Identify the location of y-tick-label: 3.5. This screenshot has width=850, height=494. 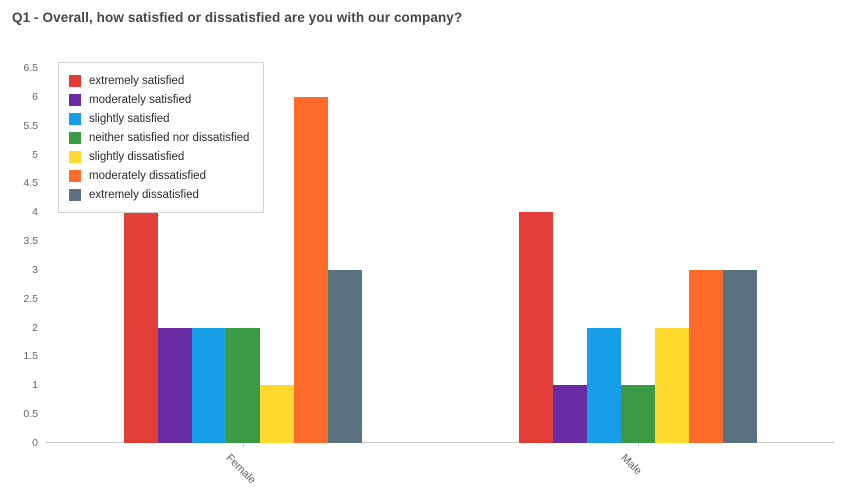
(30, 241).